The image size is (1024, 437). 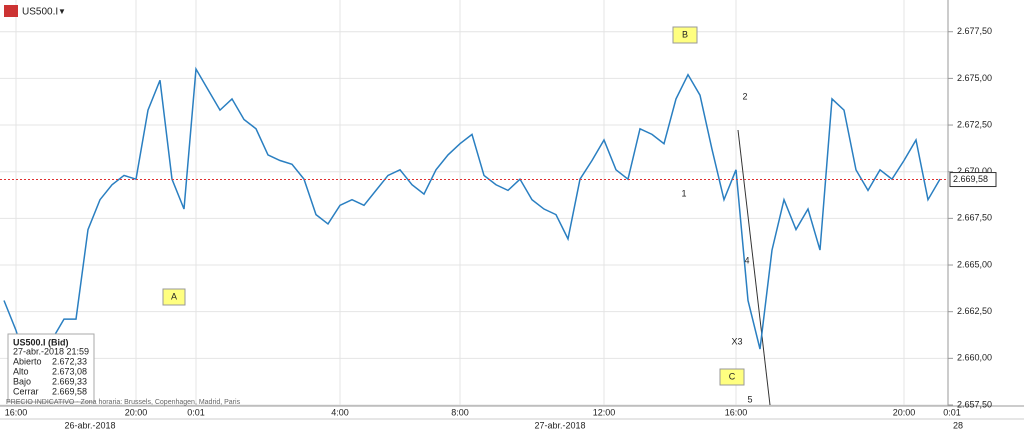 What do you see at coordinates (683, 193) in the screenshot?
I see `annotation: 1` at bounding box center [683, 193].